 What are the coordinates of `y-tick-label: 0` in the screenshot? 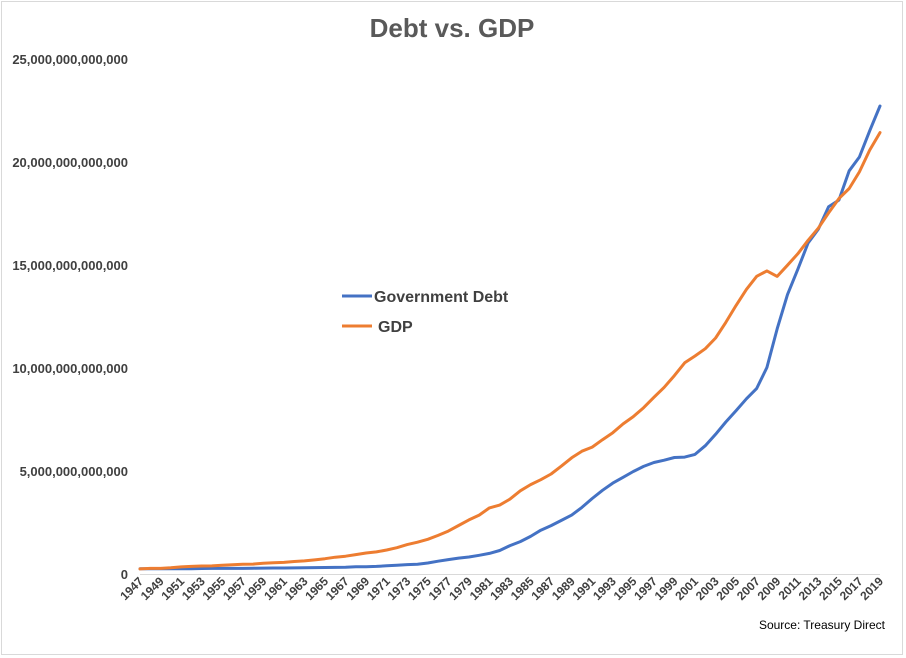 It's located at (124, 574).